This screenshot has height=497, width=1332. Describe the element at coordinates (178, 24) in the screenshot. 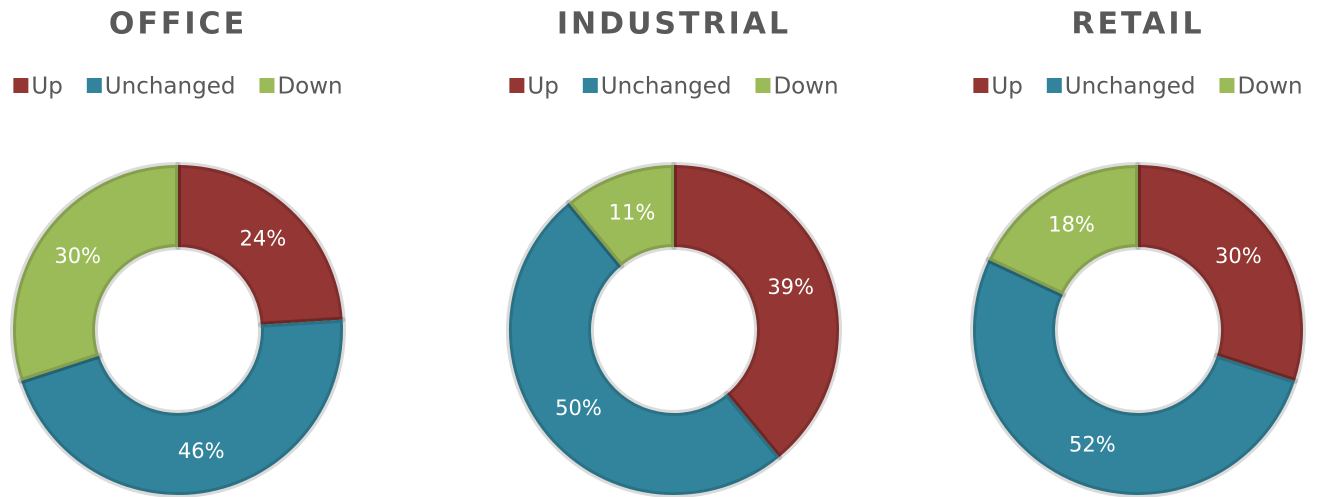

I see `chart-title: OFFICE` at that location.